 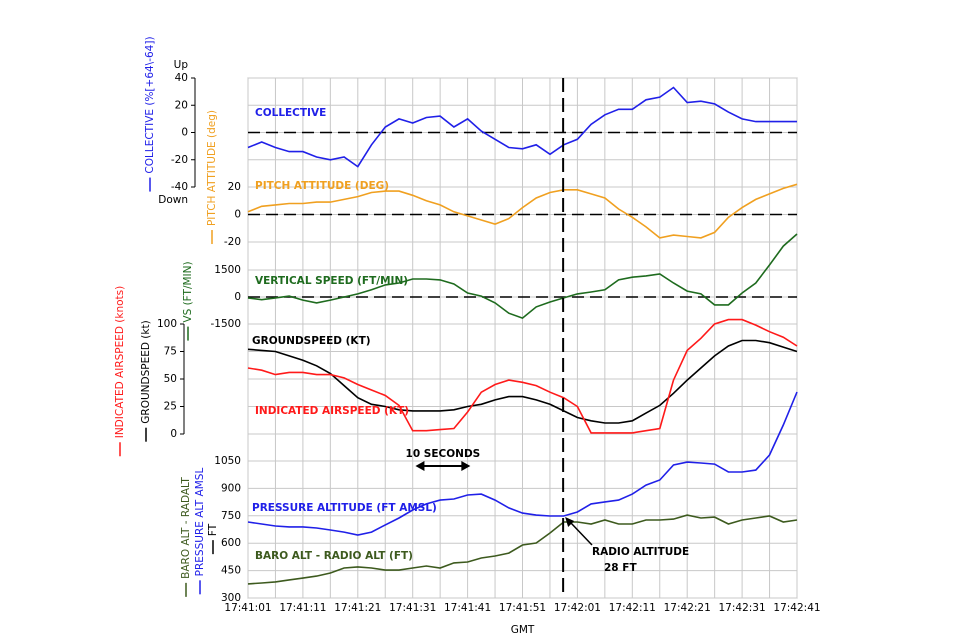 I want to click on series-label: PRESSURE ALTITUDE (FT AMSL), so click(x=344, y=508).